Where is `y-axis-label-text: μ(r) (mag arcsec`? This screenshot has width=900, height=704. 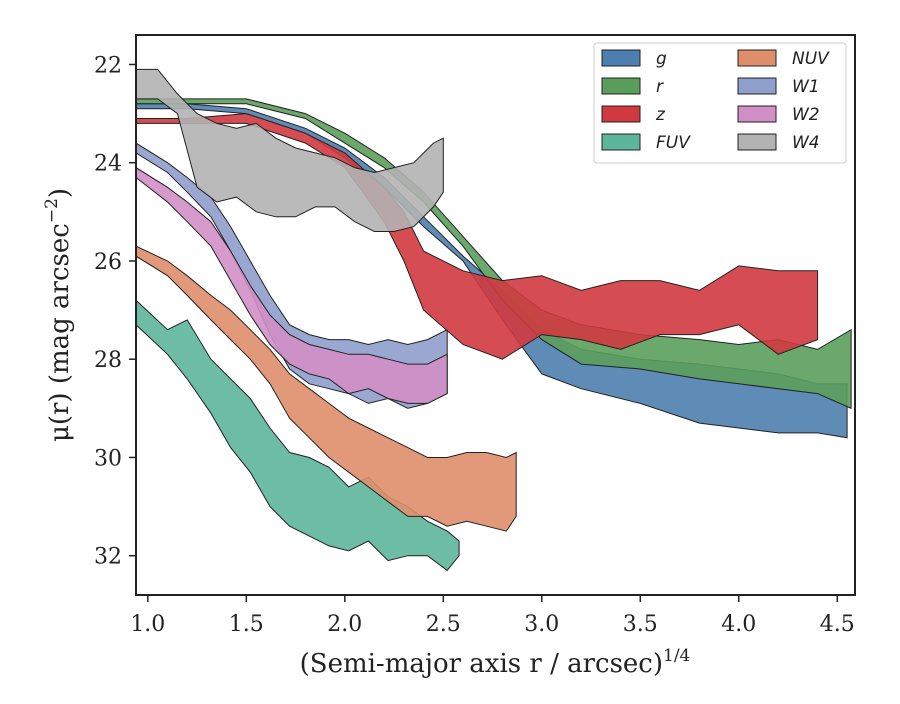 y-axis-label-text: μ(r) (mag arcsec is located at coordinates (60, 332).